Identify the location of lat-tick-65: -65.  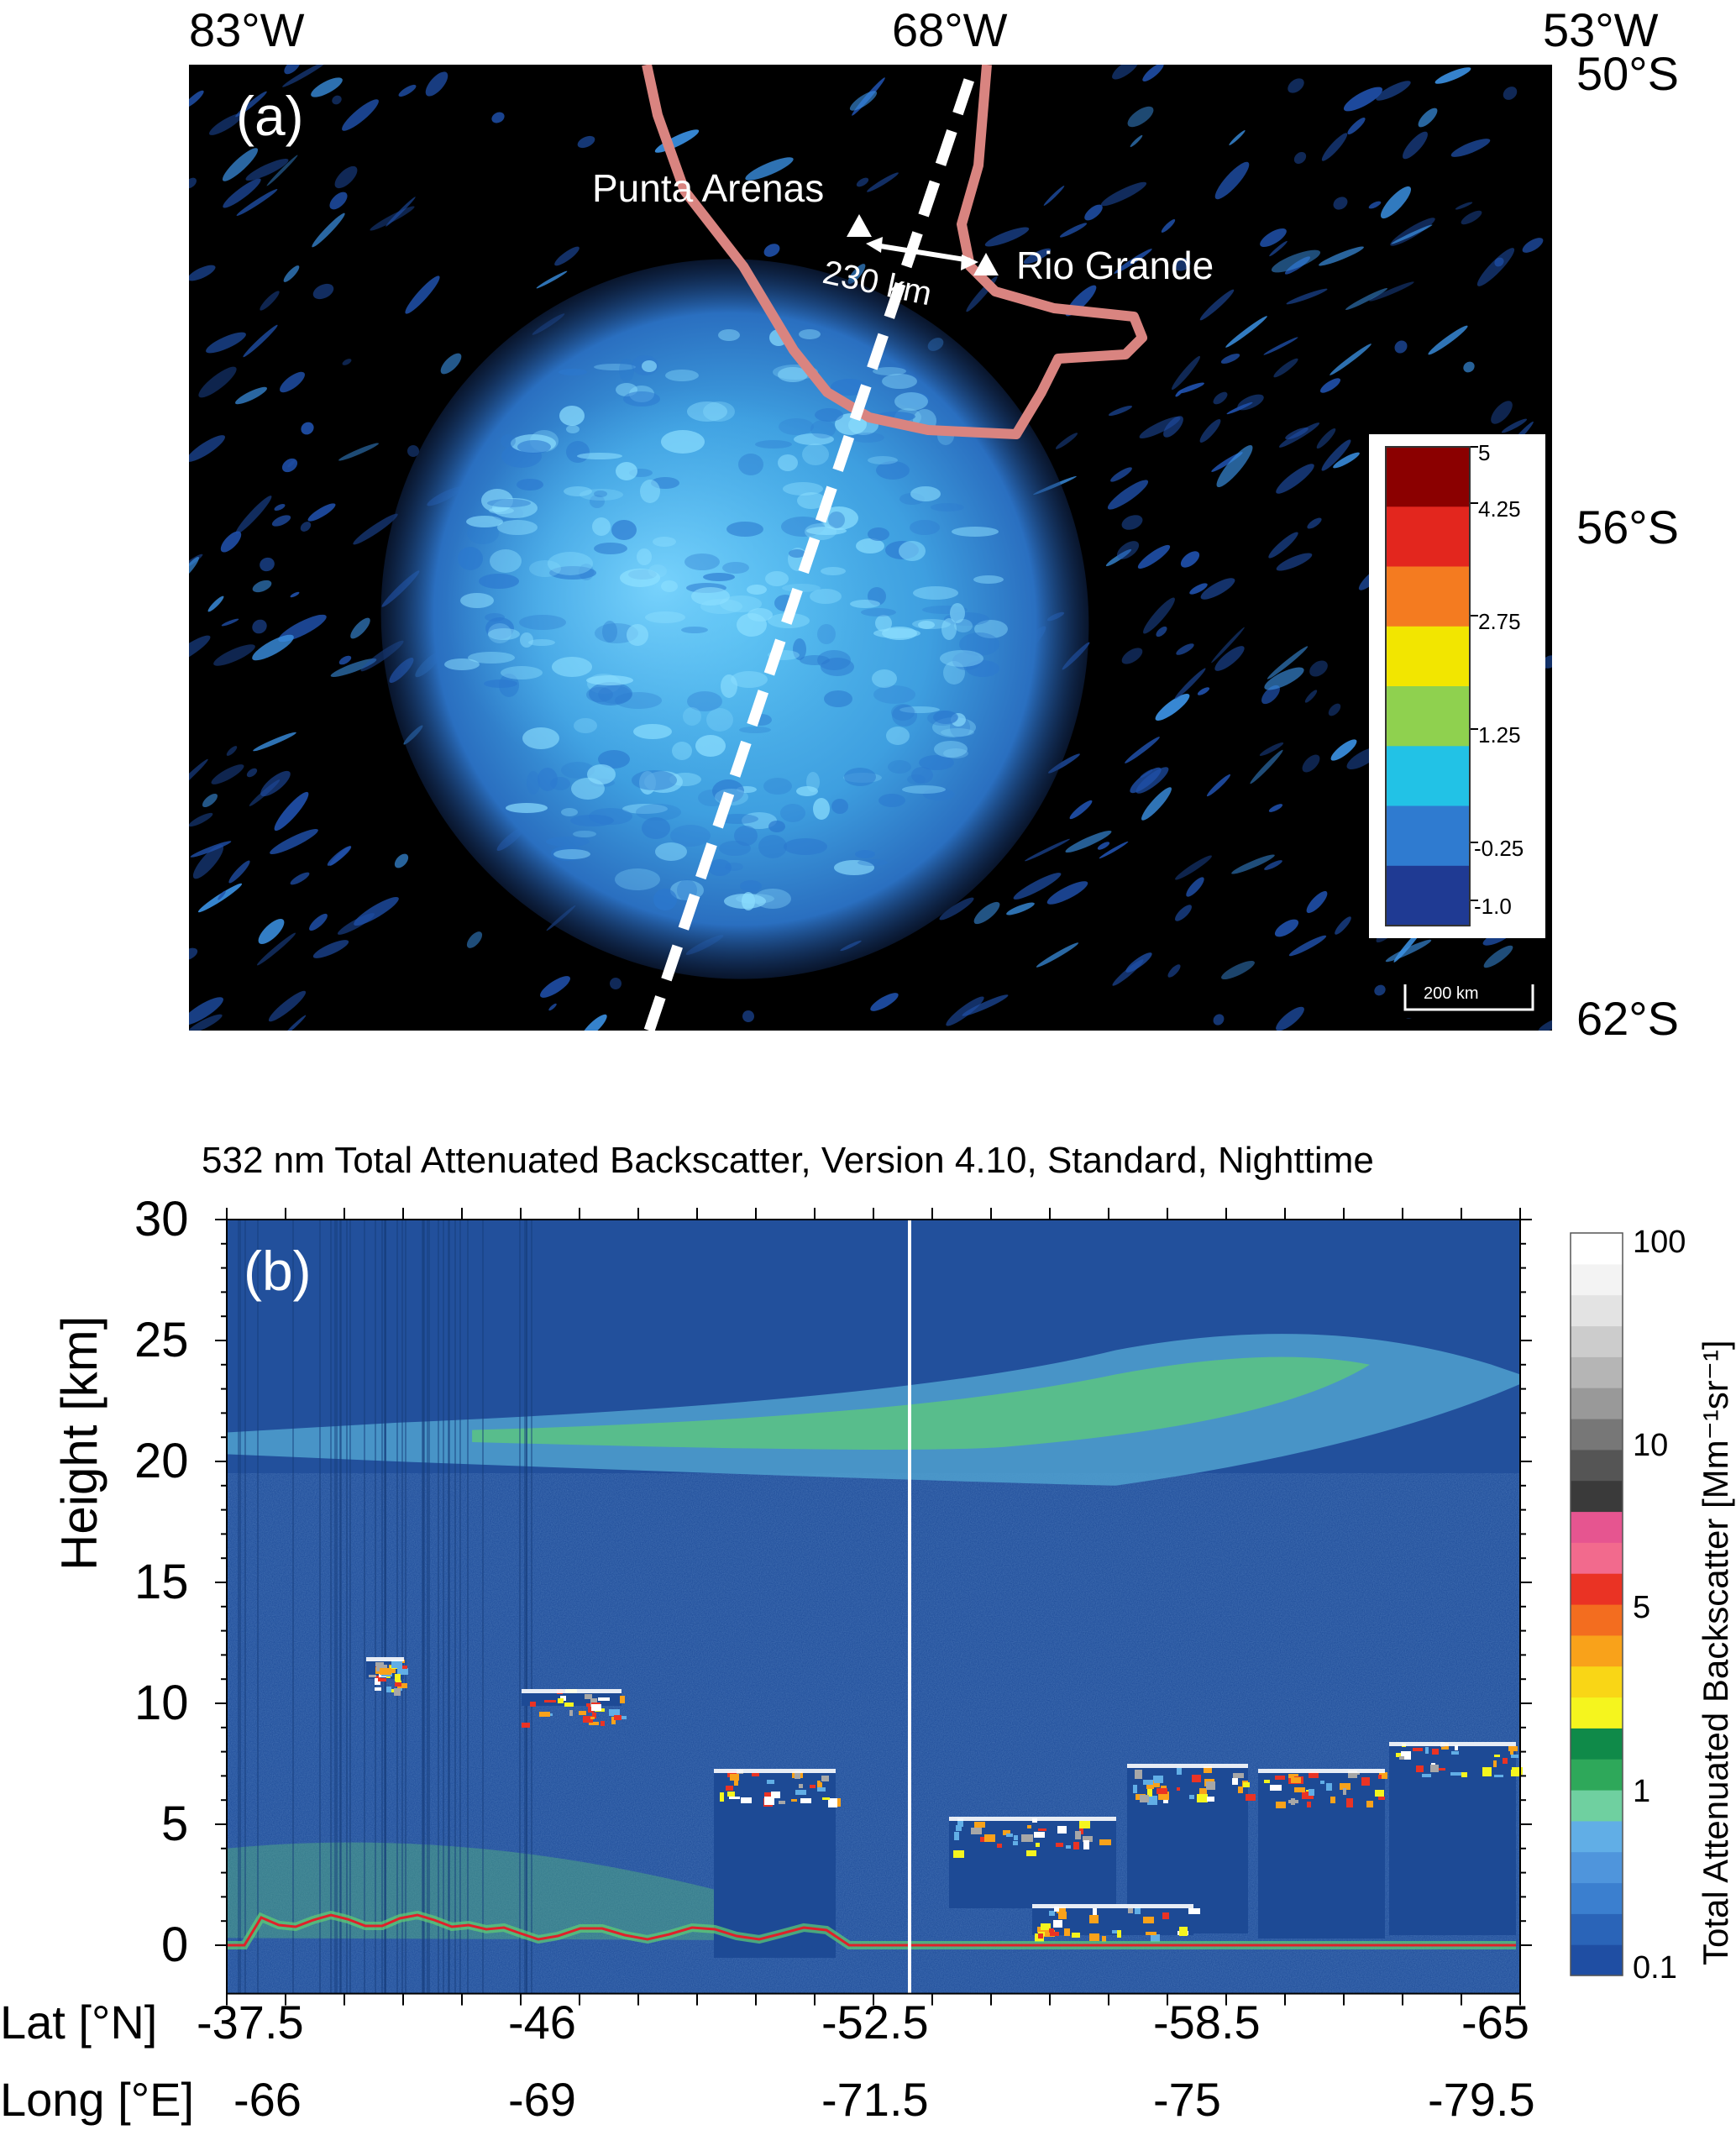
(1495, 2023).